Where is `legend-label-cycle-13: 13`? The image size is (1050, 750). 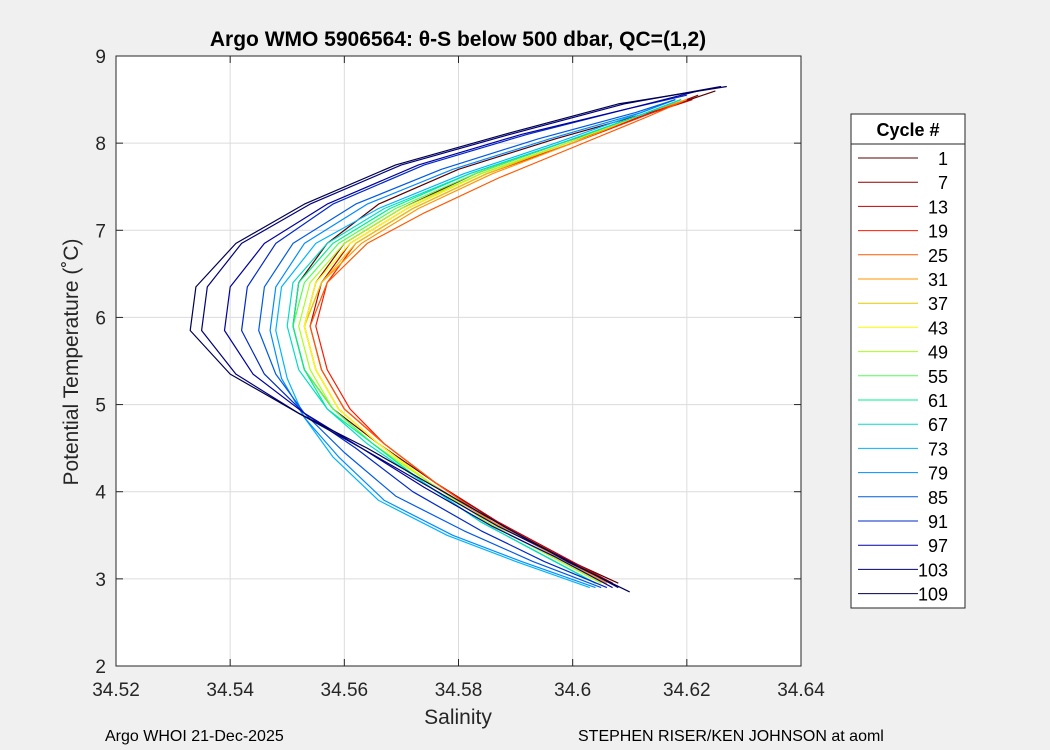 legend-label-cycle-13: 13 is located at coordinates (938, 207).